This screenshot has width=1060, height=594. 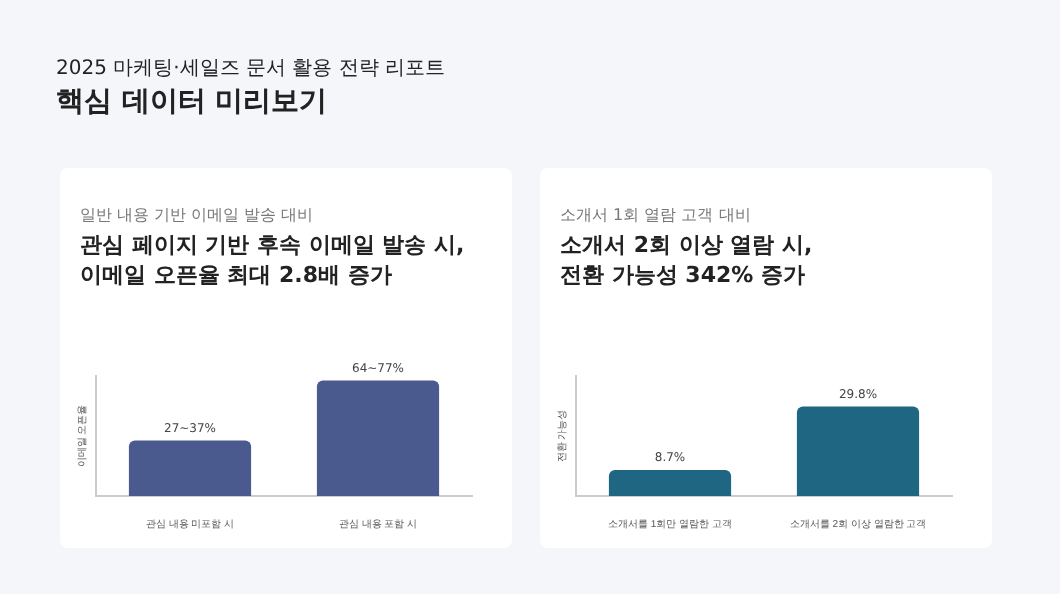 I want to click on text: 핵심 데이터 미리보기, so click(x=192, y=102).